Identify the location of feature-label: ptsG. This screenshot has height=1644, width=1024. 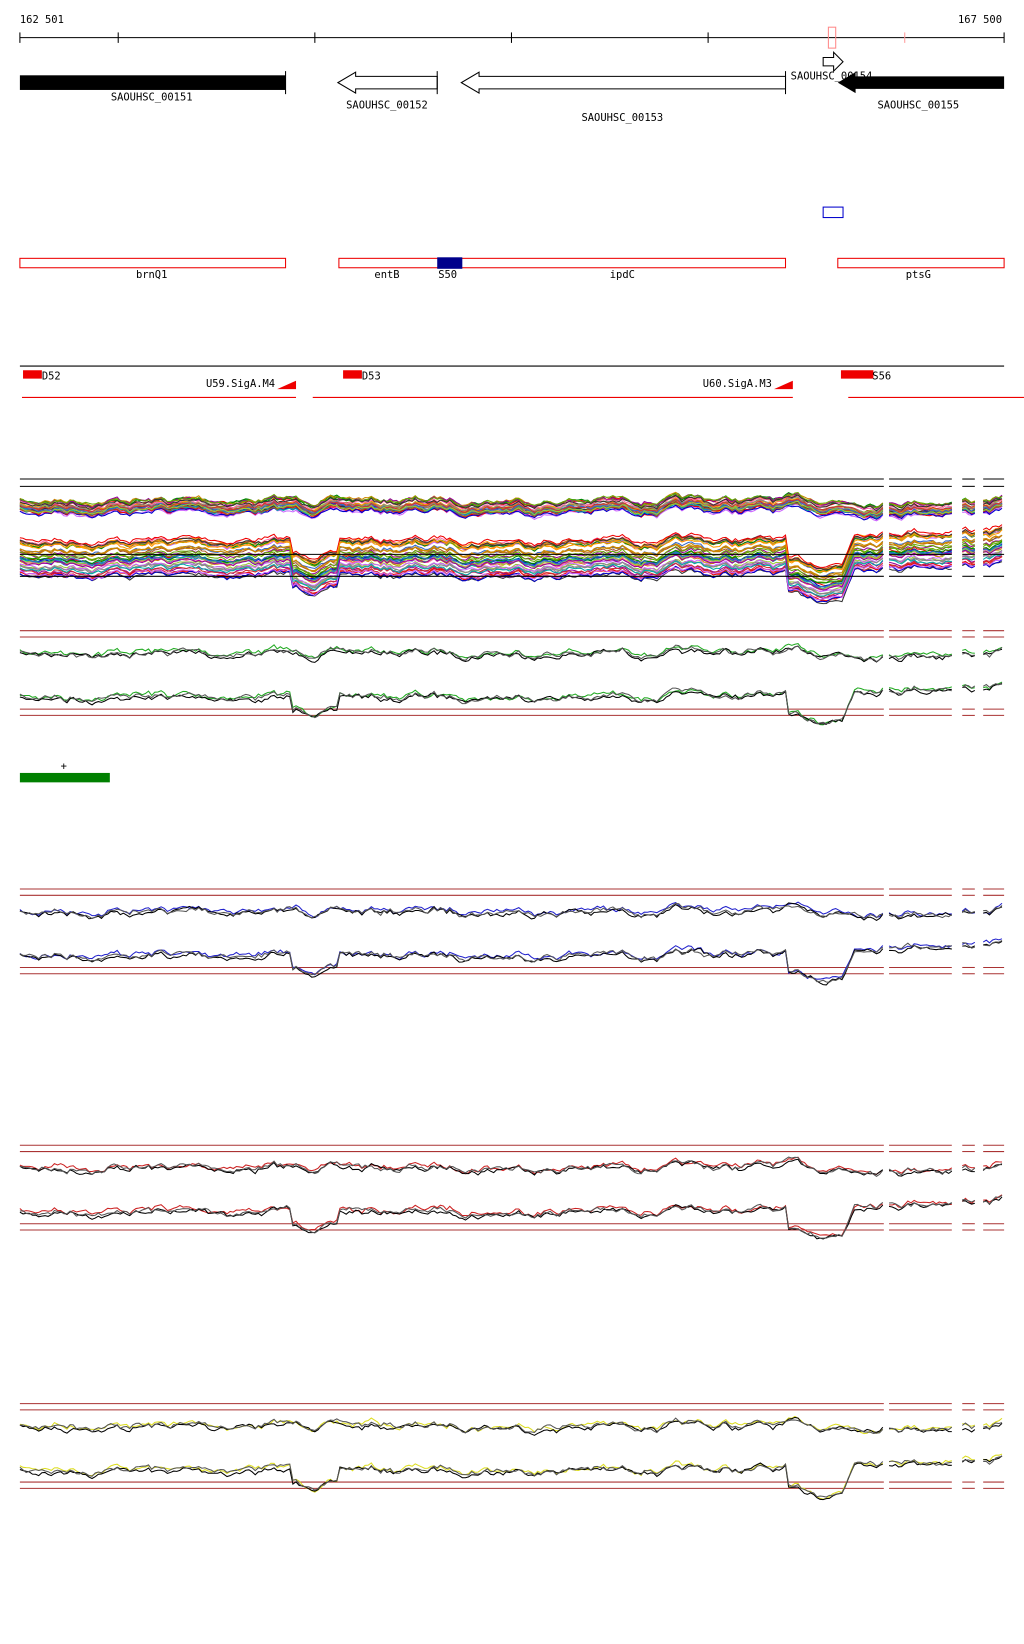
(918, 275).